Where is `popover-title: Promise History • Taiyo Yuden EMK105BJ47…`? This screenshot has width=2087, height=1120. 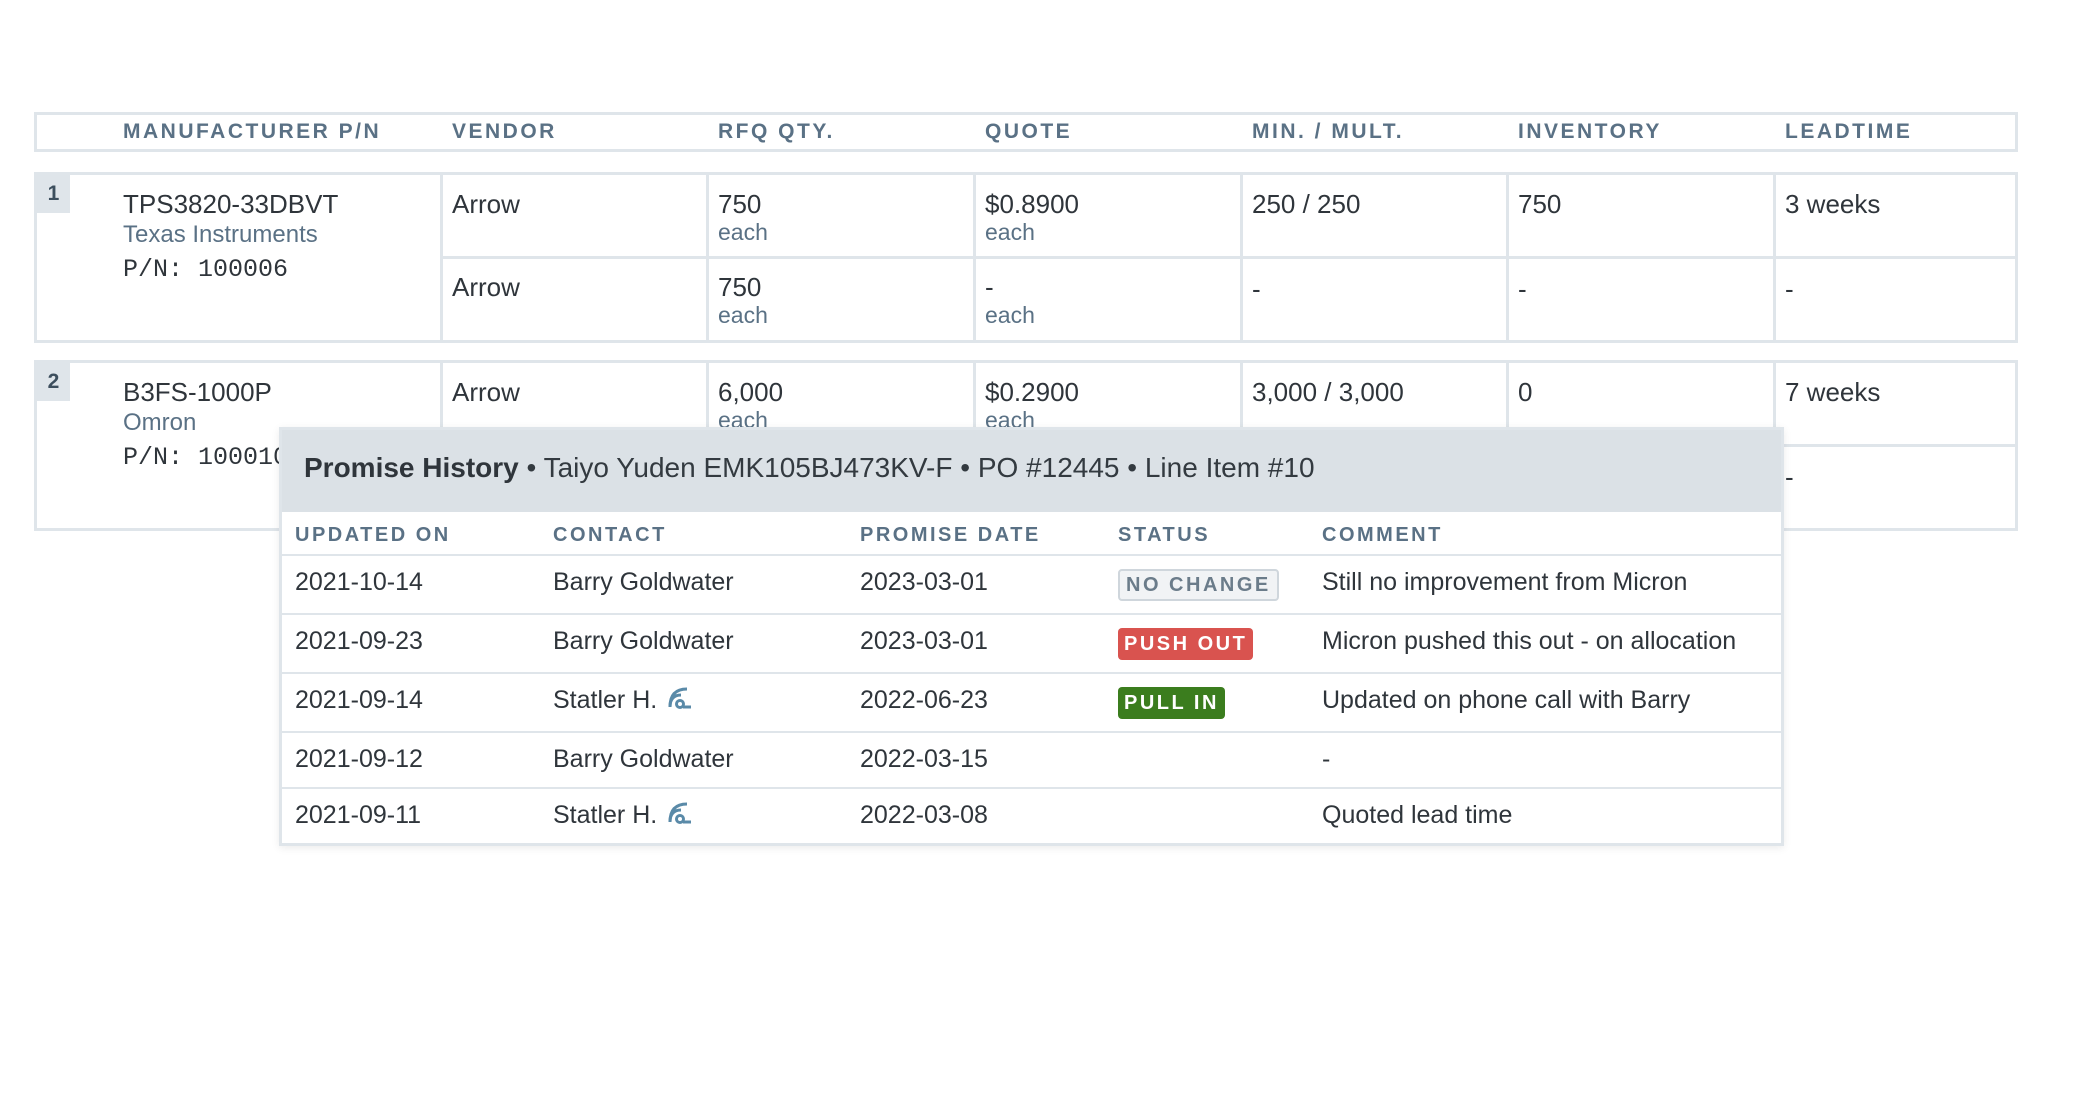 popover-title: Promise History • Taiyo Yuden EMK105BJ47… is located at coordinates (809, 468).